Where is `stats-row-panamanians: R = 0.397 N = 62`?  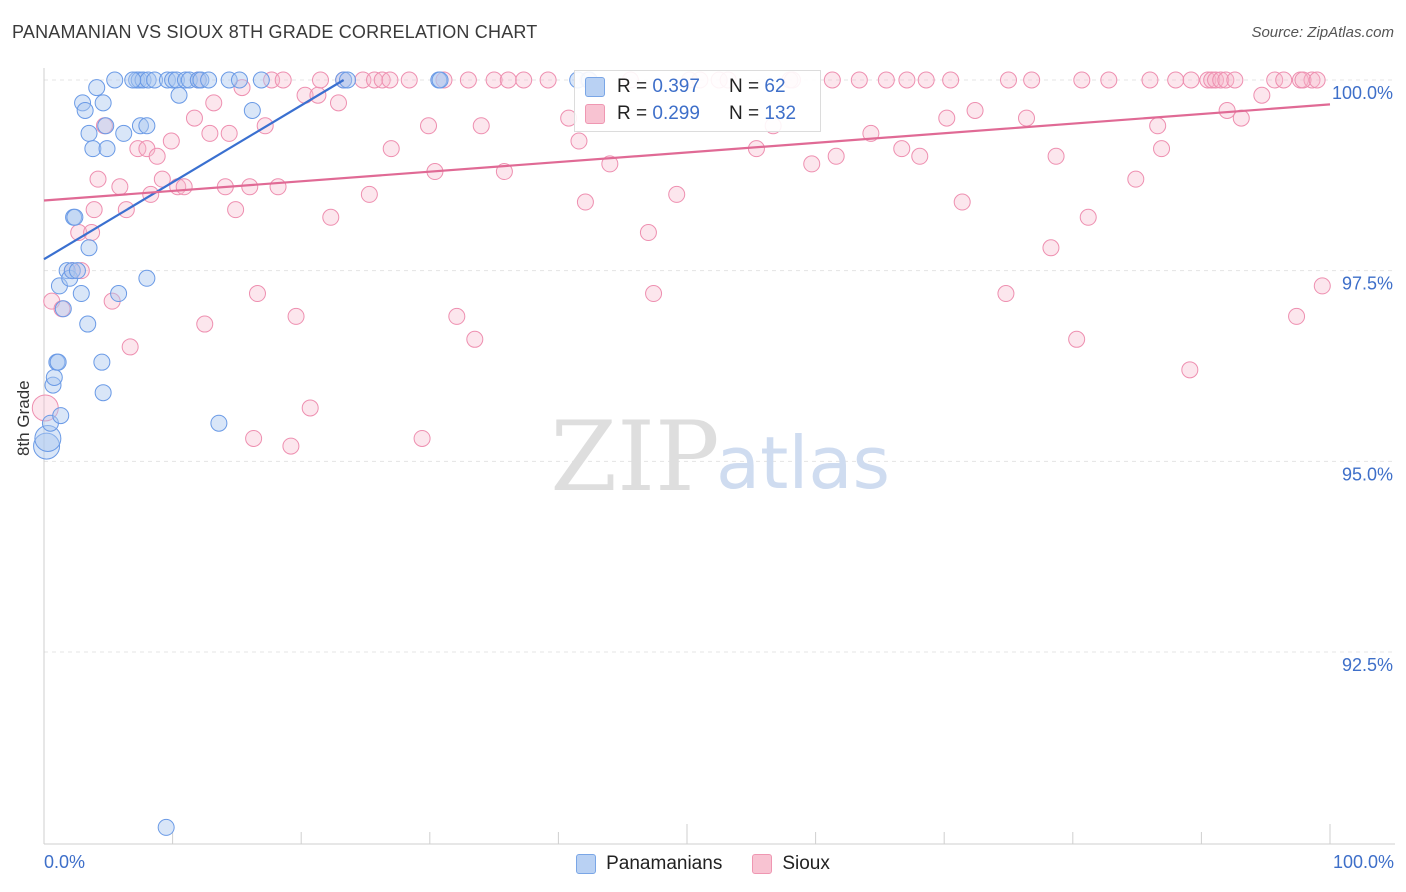
stats-row-panamanians: R = 0.397 N = 62 is located at coordinates (697, 87).